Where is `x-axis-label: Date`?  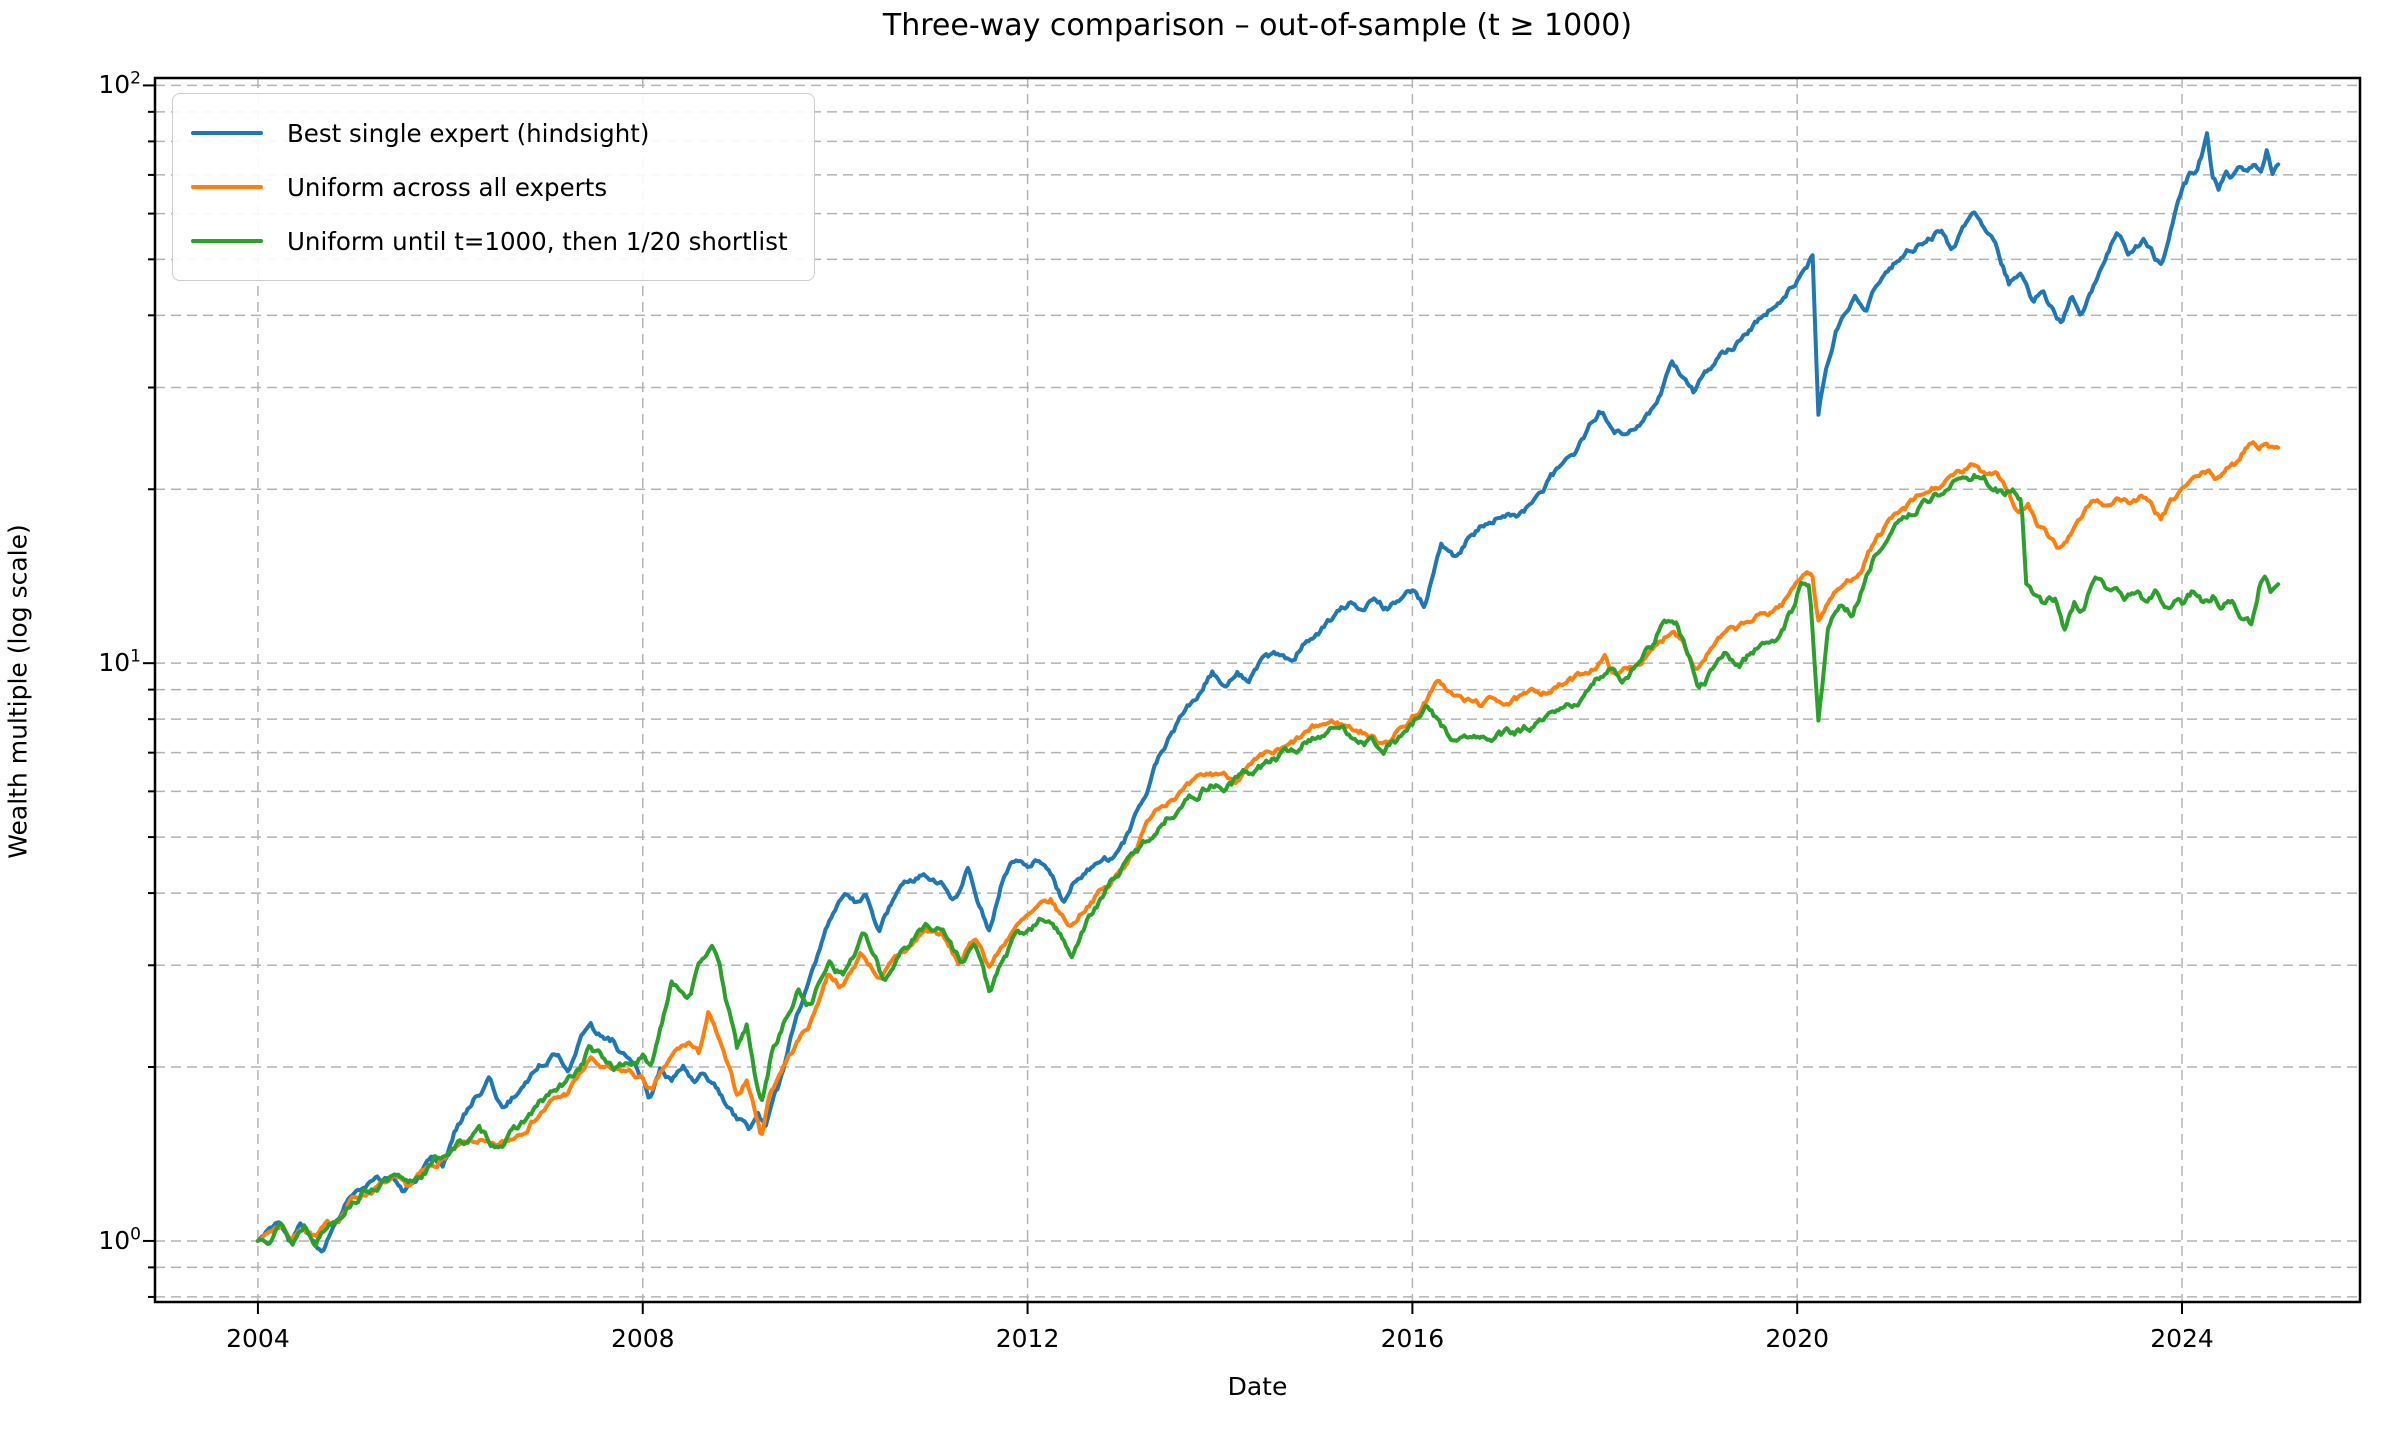
x-axis-label: Date is located at coordinates (1257, 1386).